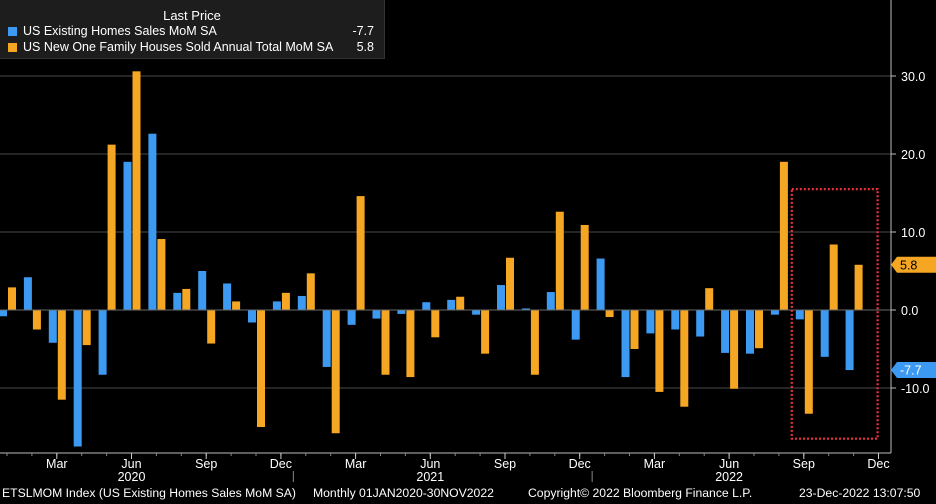 The height and width of the screenshot is (504, 936). What do you see at coordinates (860, 493) in the screenshot?
I see `footer-timestamp: 23-Dec-2022 13:07:50` at bounding box center [860, 493].